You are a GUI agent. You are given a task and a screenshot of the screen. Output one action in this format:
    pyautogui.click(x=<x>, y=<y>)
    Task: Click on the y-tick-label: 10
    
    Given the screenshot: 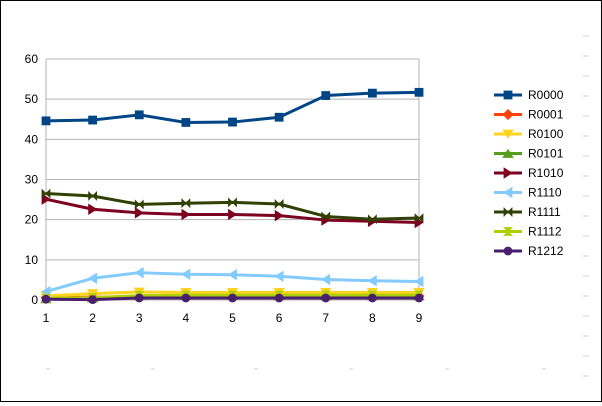 What is the action you would take?
    pyautogui.click(x=32, y=260)
    